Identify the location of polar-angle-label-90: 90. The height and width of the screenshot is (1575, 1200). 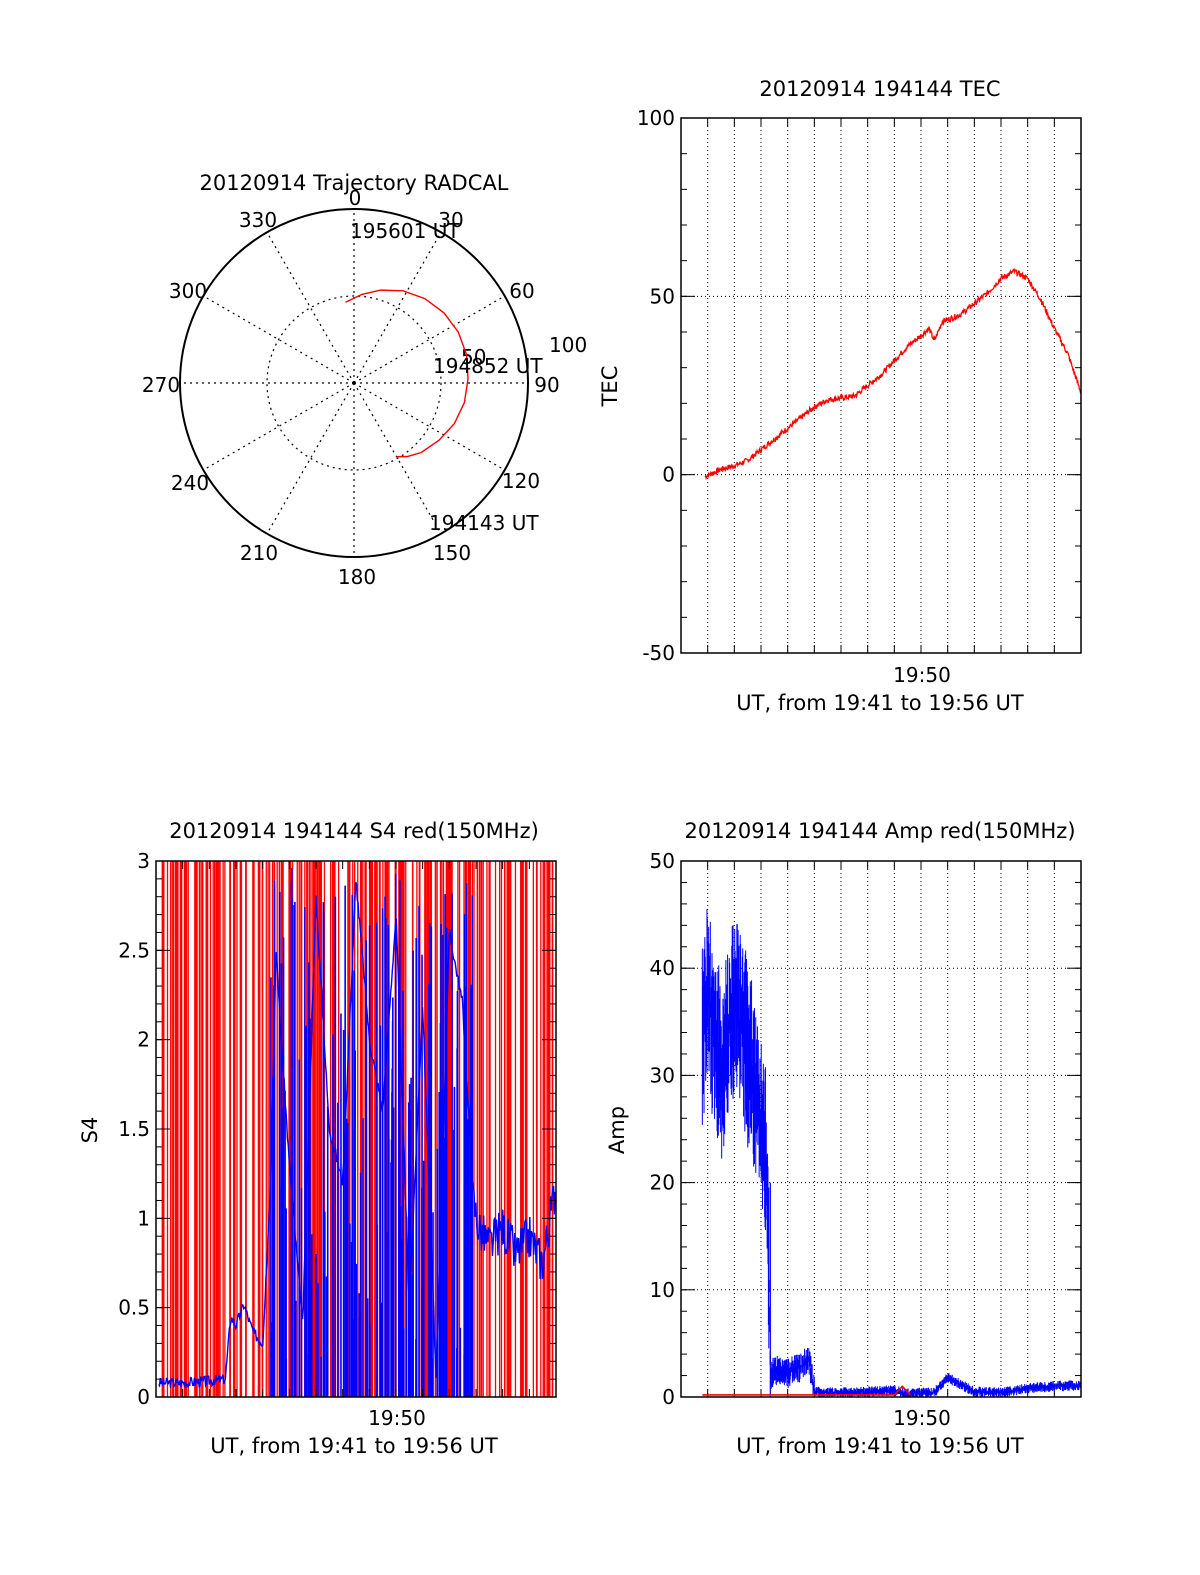
(546, 385).